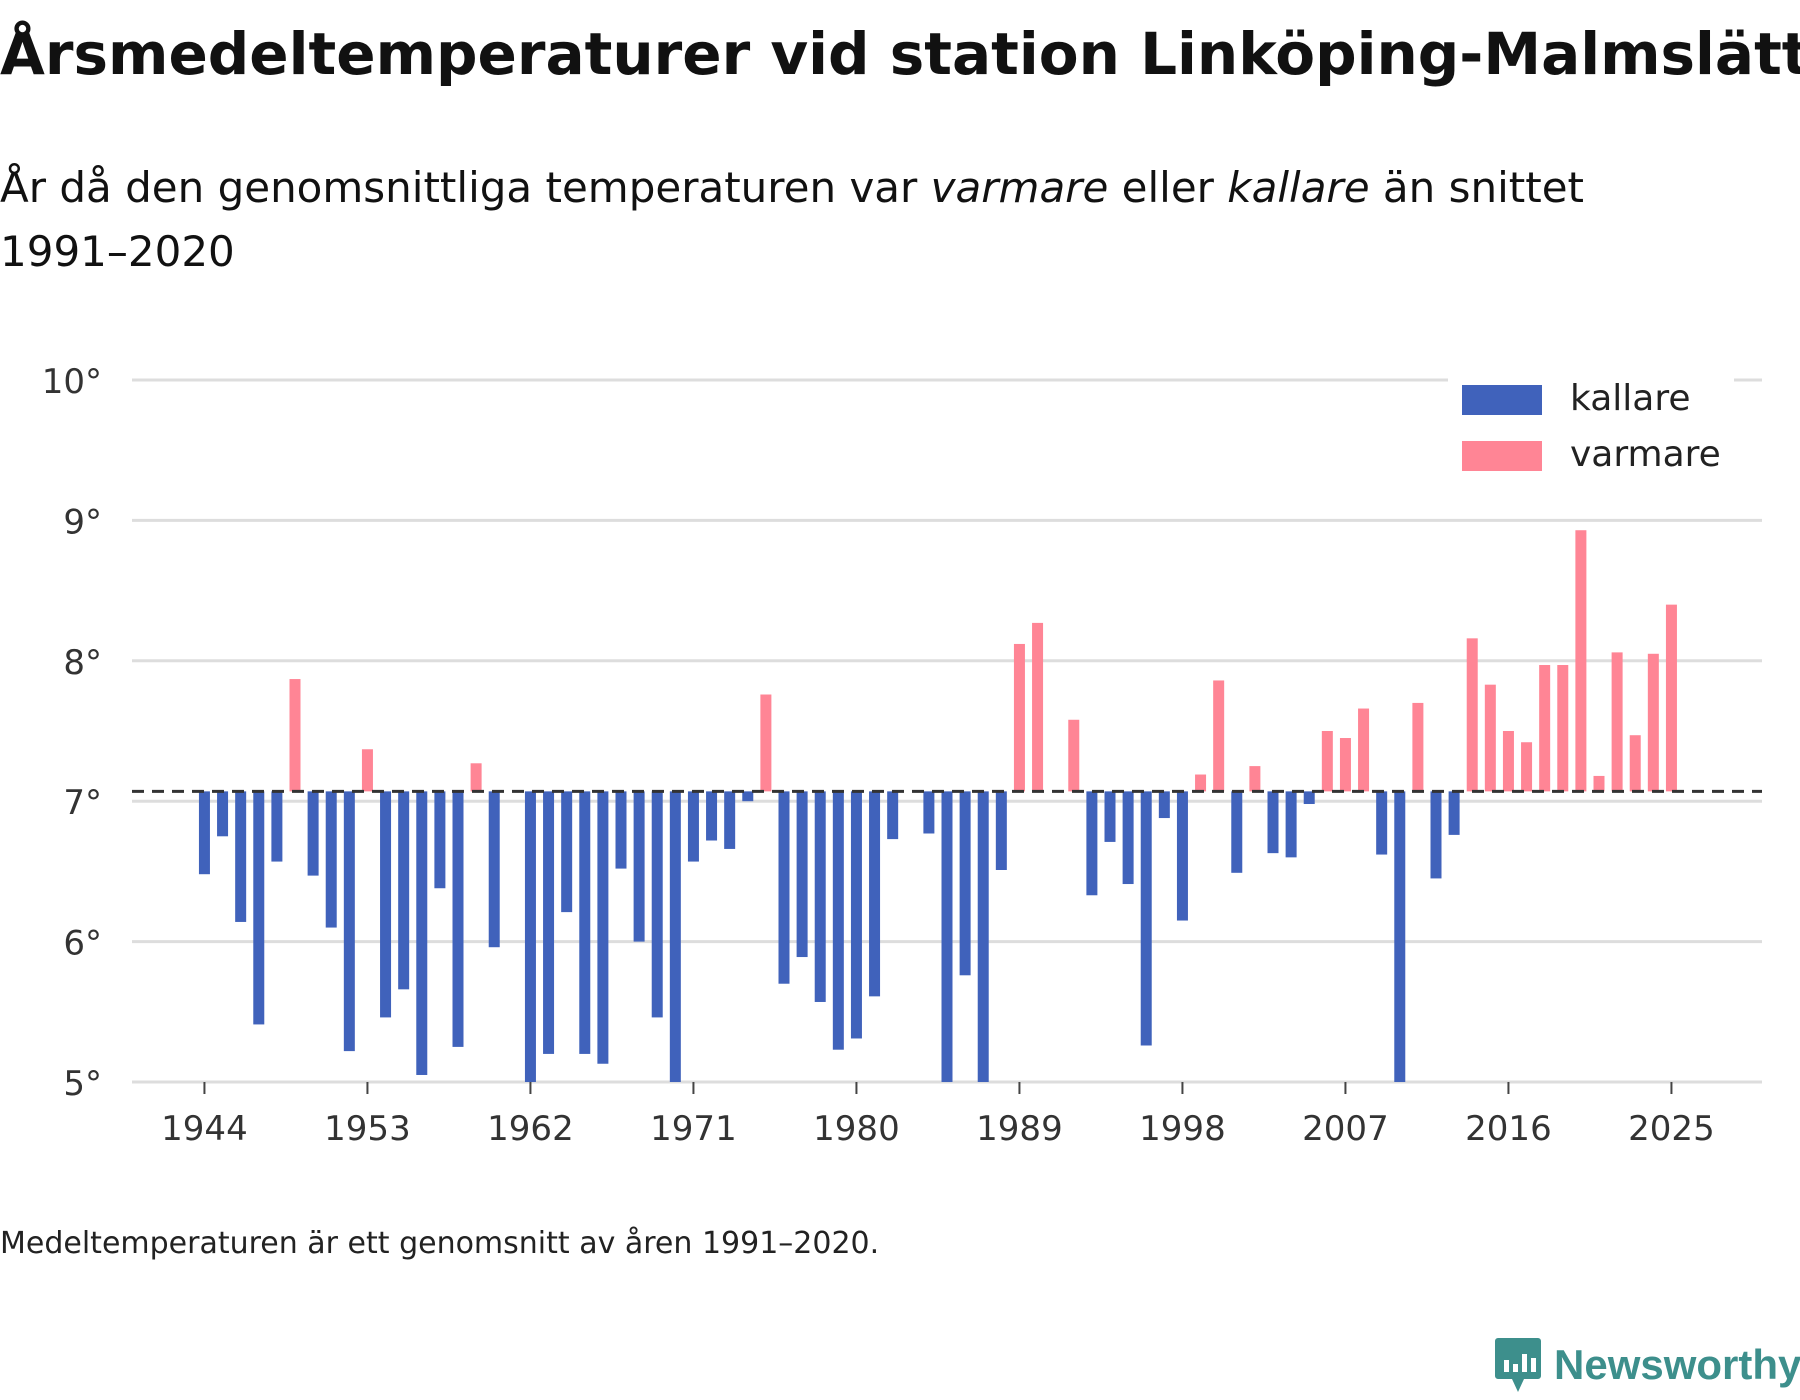 The image size is (1800, 1400). What do you see at coordinates (1418, 747) in the screenshot?
I see `bar-2011` at bounding box center [1418, 747].